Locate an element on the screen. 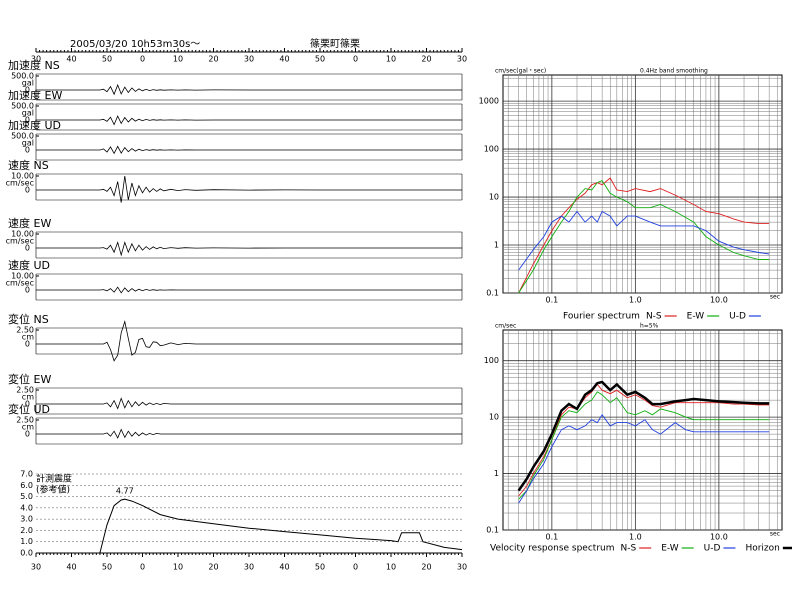 The height and width of the screenshot is (612, 792). legend-title: Velocity response spectrum is located at coordinates (552, 549).